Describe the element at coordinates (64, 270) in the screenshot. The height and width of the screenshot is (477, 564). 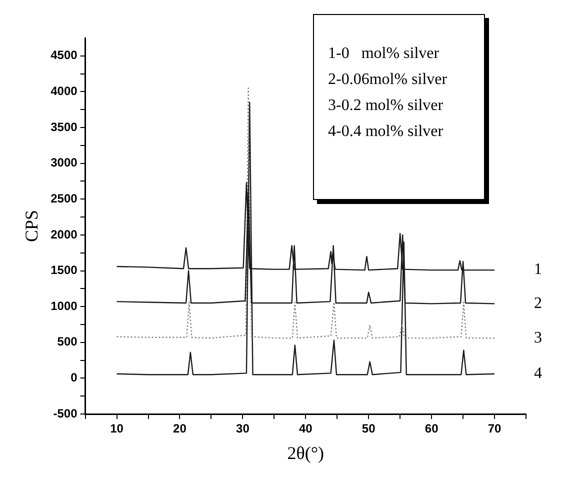
I see `y-tick-label: 1500` at that location.